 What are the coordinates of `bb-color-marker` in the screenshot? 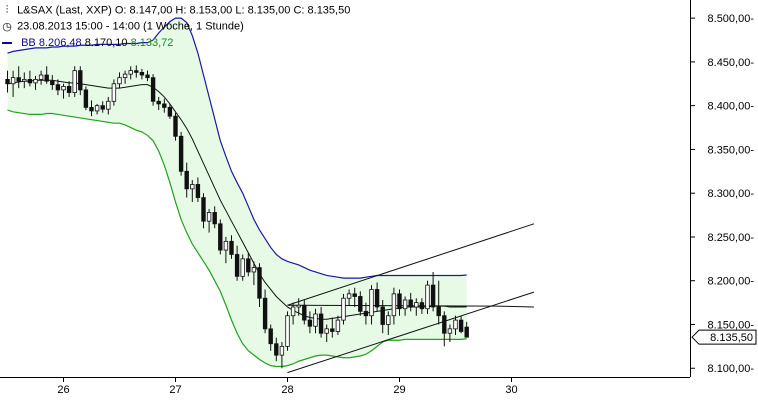 It's located at (7, 43).